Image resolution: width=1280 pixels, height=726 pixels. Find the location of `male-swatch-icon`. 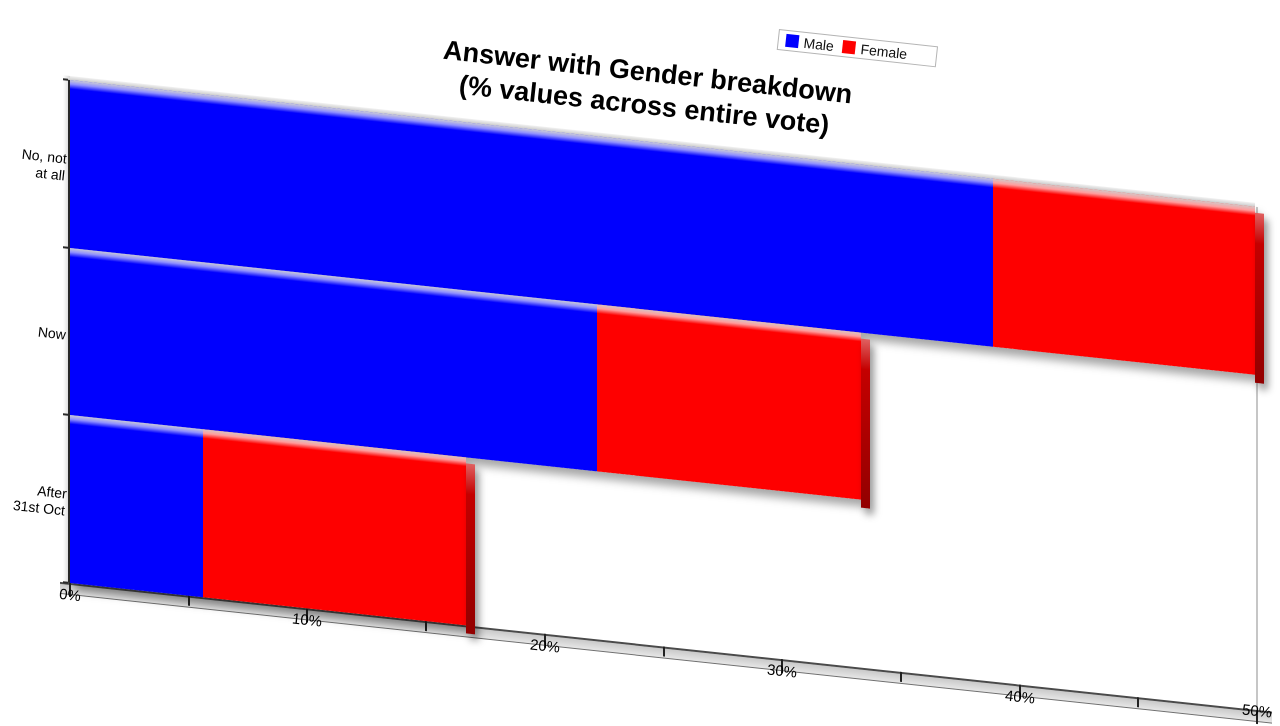

male-swatch-icon is located at coordinates (792, 41).